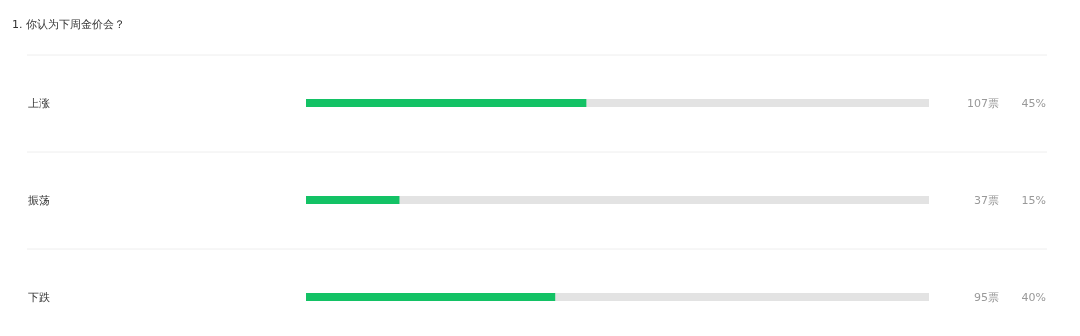  Describe the element at coordinates (1033, 297) in the screenshot. I see `data-label: 40%` at that location.